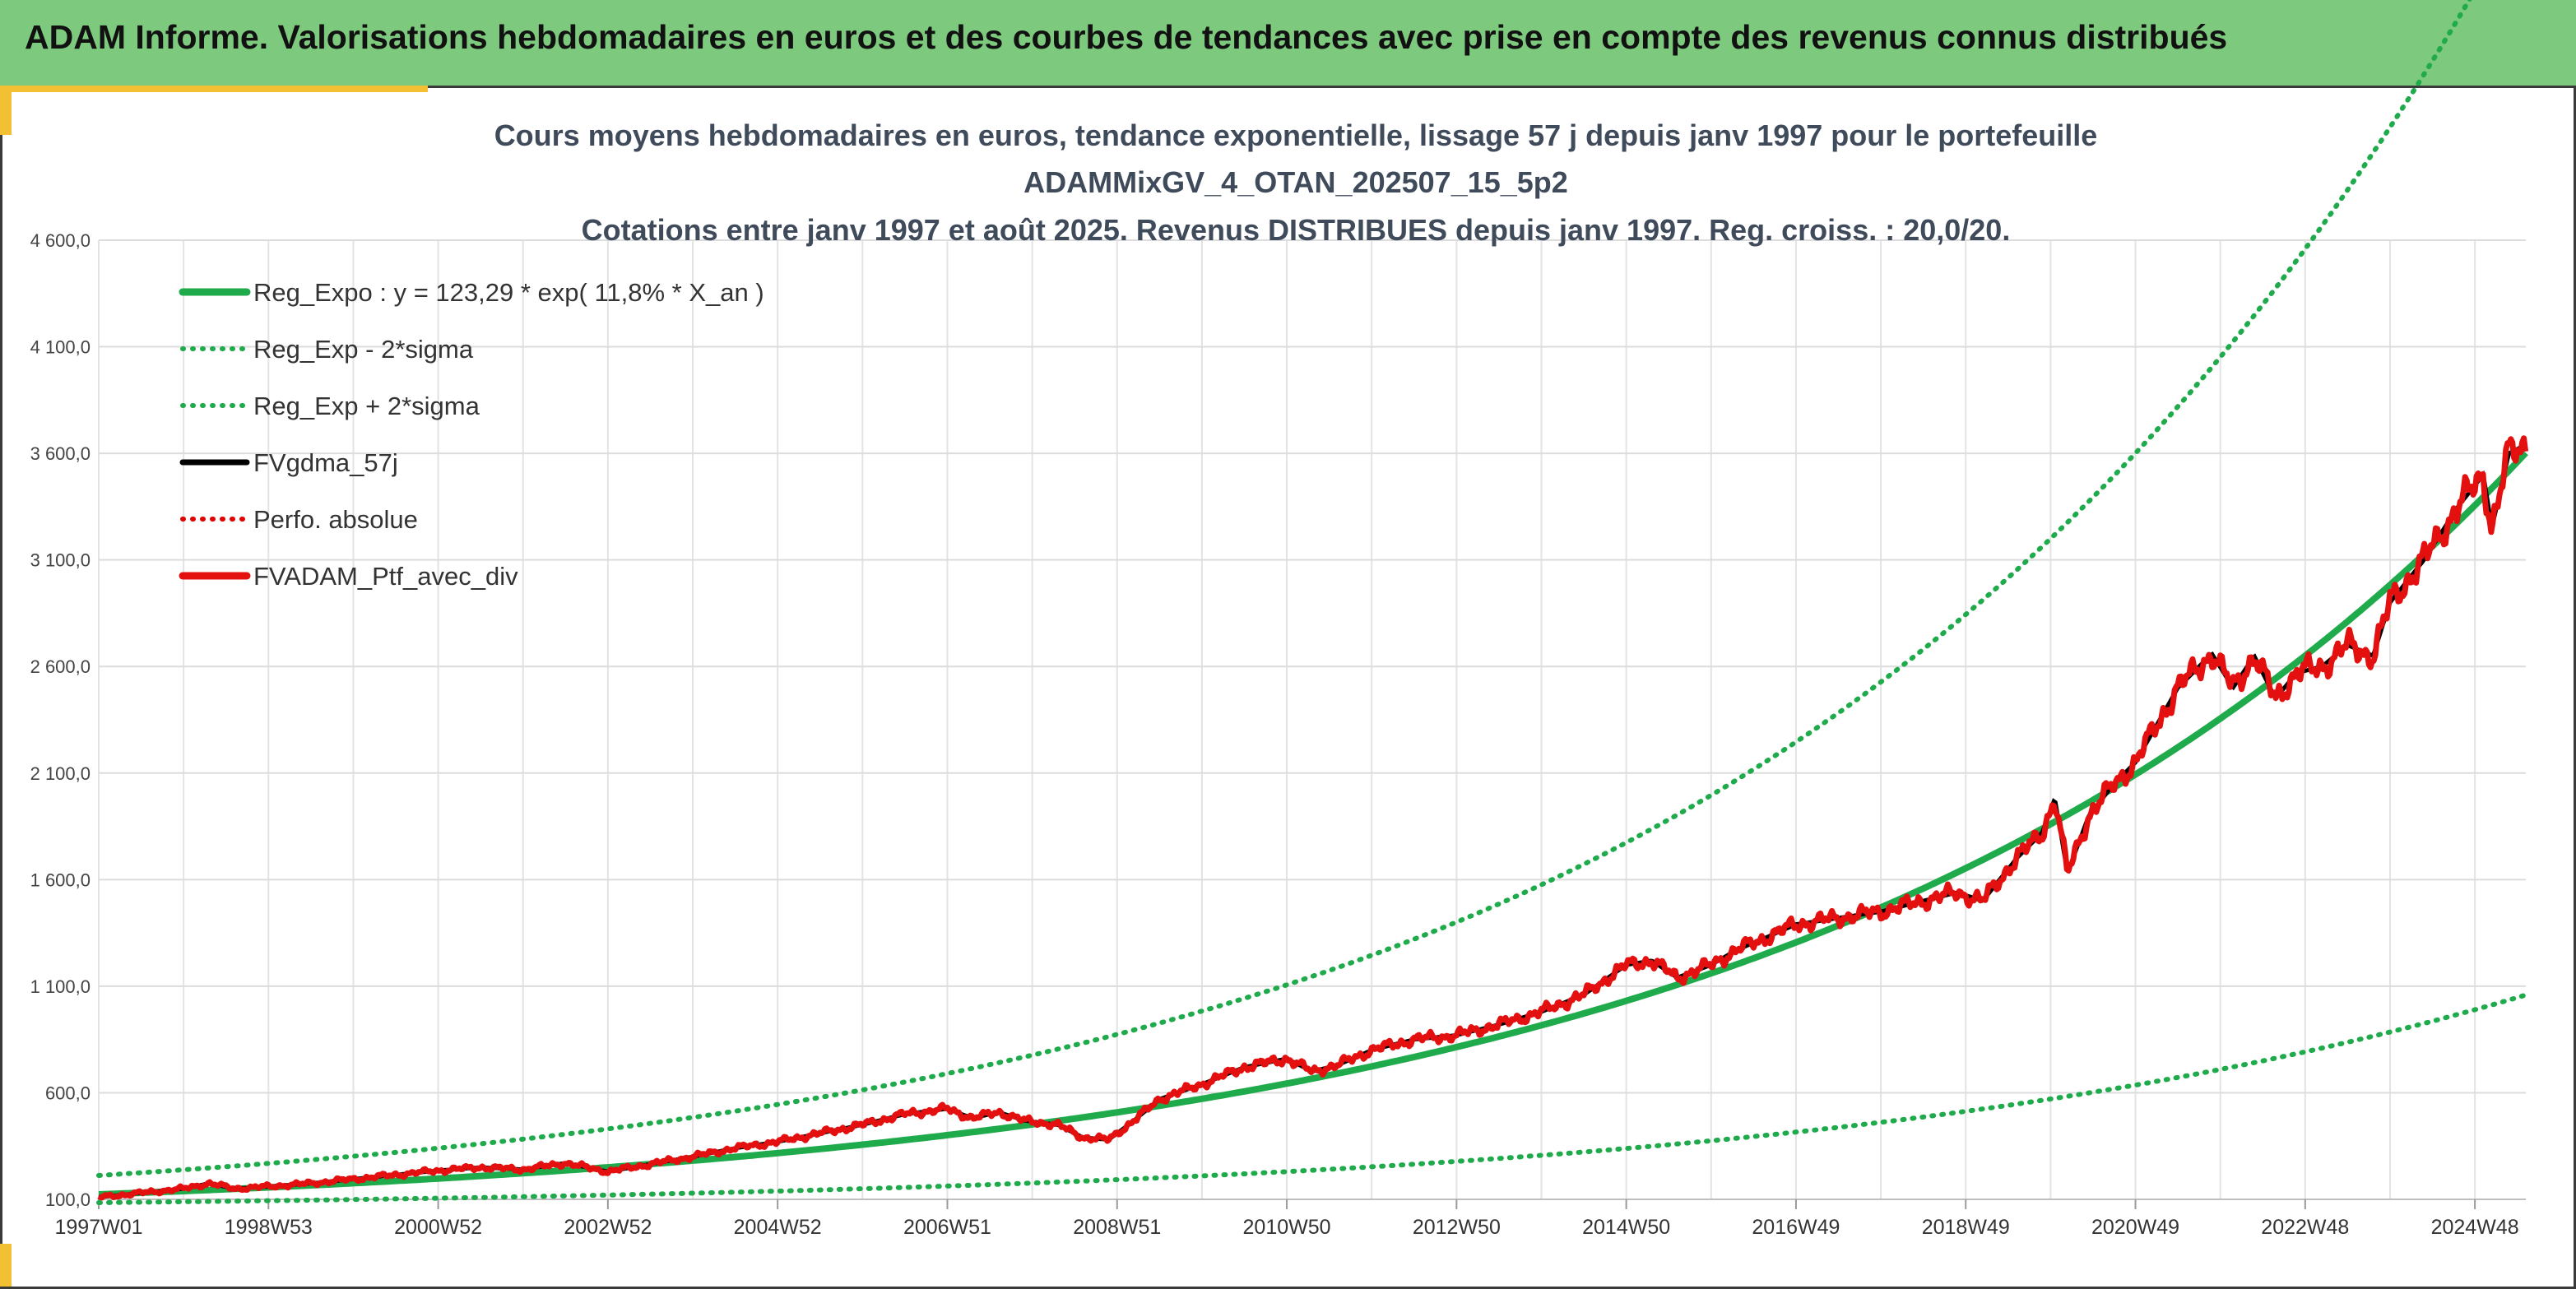 The image size is (2576, 1289). Describe the element at coordinates (61, 560) in the screenshot. I see `y-tick-label: 3 100,0` at that location.